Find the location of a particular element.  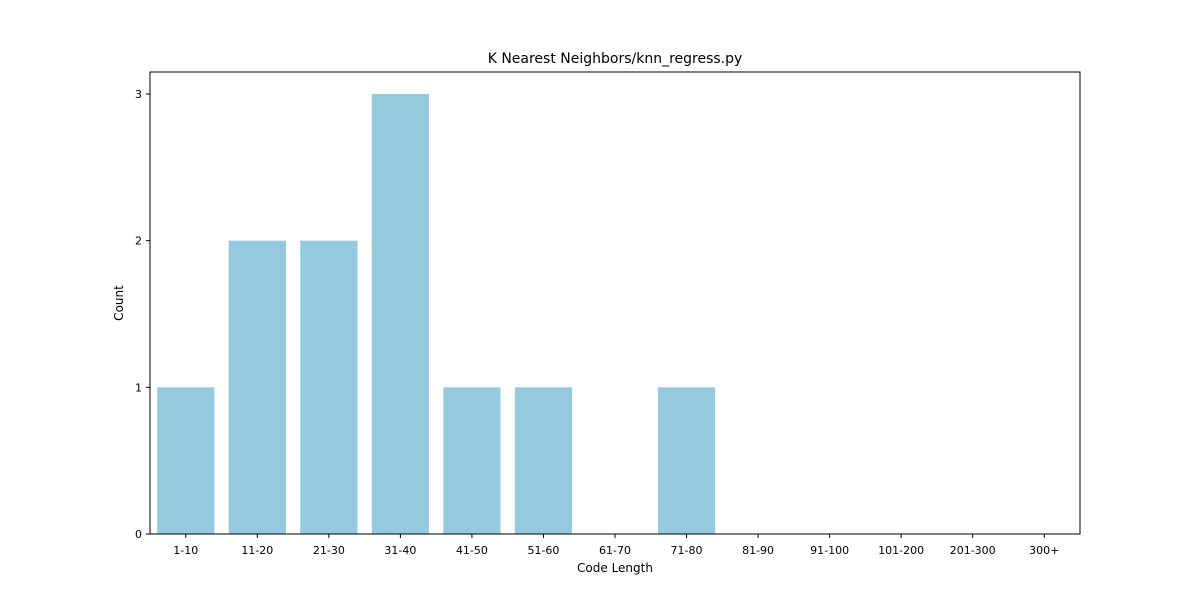

x-tick-label: 300+ is located at coordinates (1044, 550).